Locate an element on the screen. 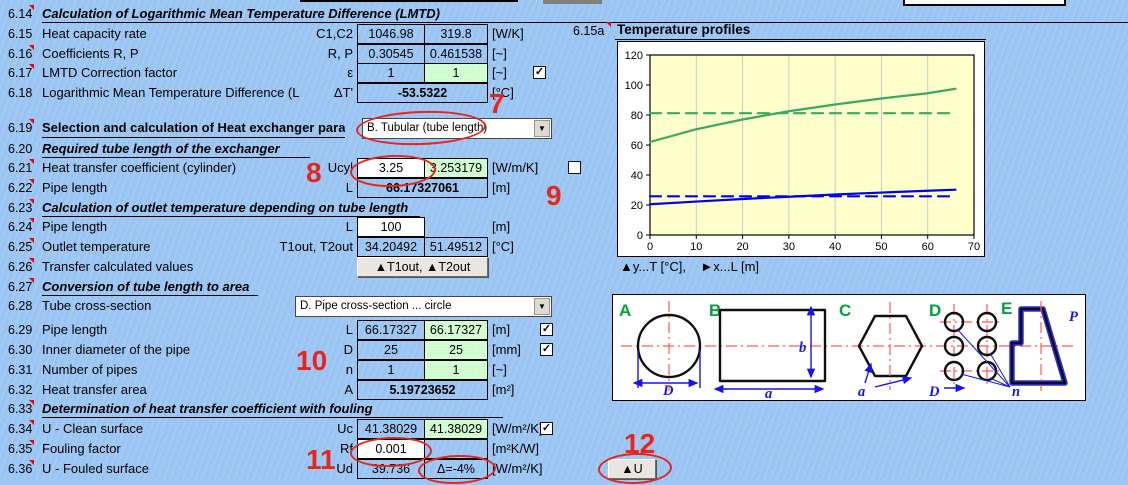 The height and width of the screenshot is (485, 1128). annotation-number-10: 10 is located at coordinates (312, 360).